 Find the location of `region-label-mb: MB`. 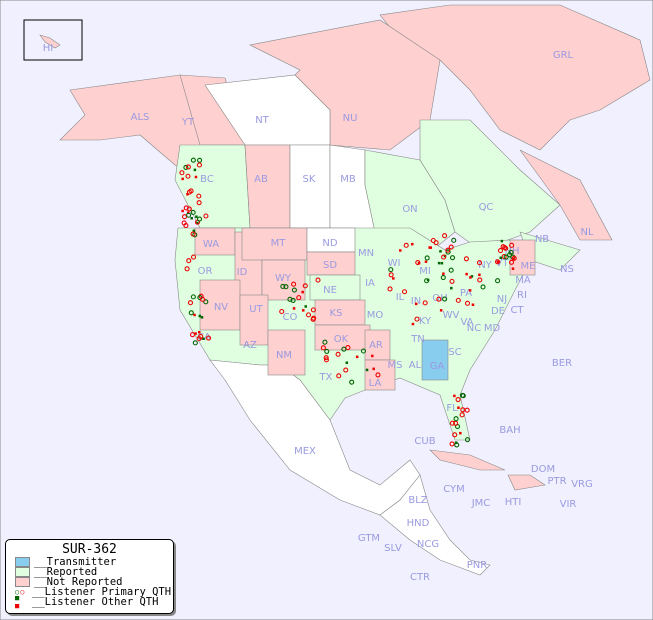

region-label-mb: MB is located at coordinates (348, 179).